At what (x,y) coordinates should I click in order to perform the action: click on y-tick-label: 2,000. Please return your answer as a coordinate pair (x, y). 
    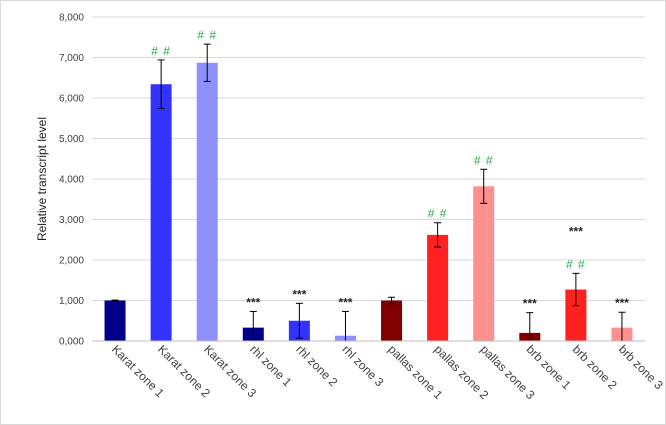
    Looking at the image, I should click on (71, 261).